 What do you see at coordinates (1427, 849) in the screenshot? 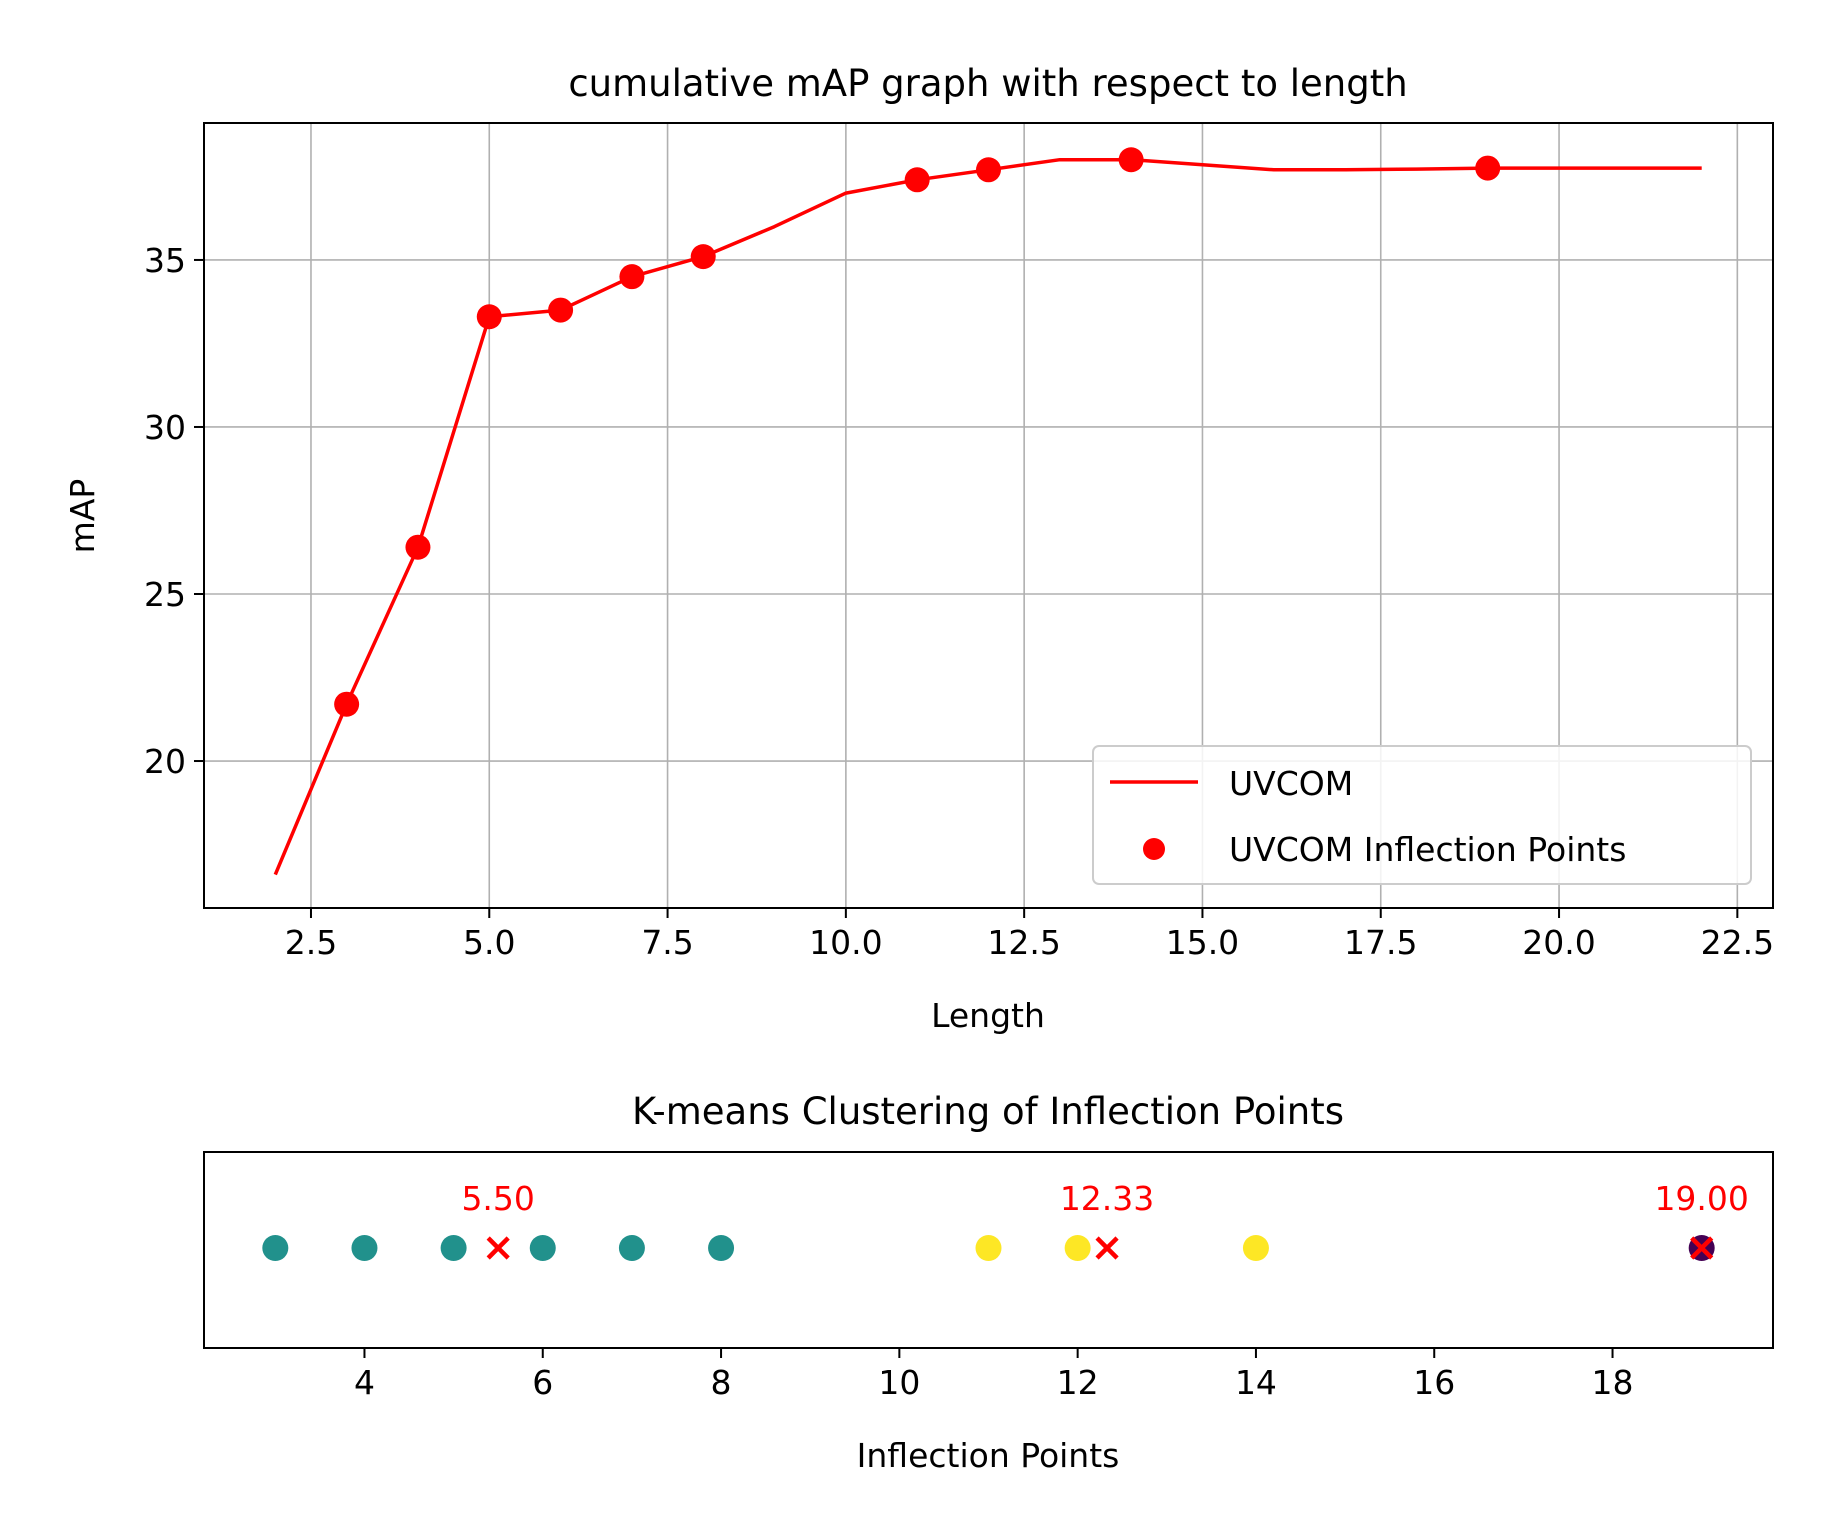
I see `legend-entry-inflection-points: UVCOM Inflection Points` at bounding box center [1427, 849].